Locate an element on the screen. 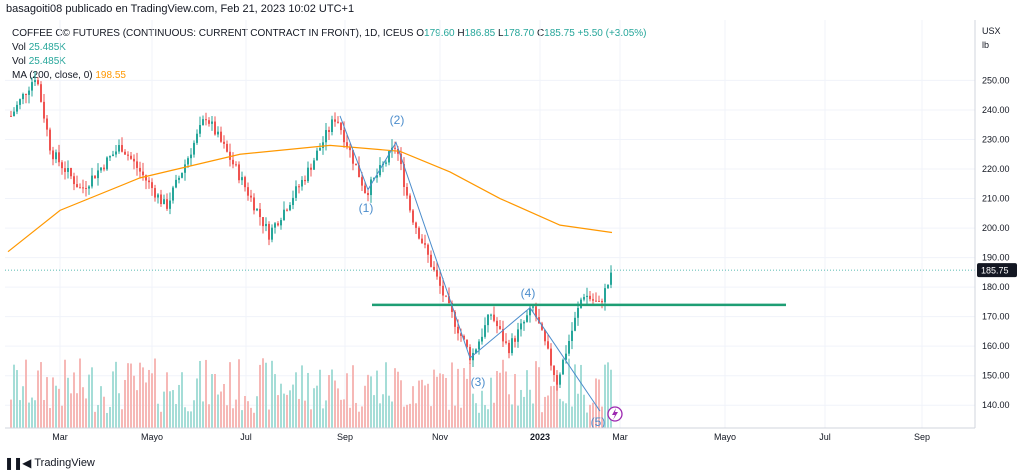  time-tick-label: Jul is located at coordinates (825, 437).